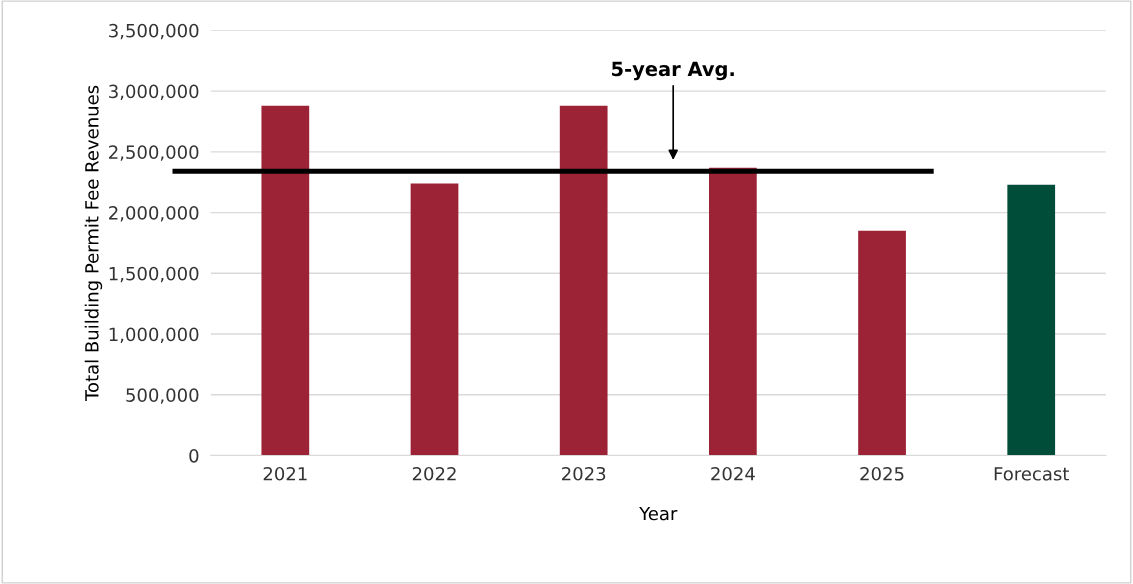 The width and height of the screenshot is (1133, 584). Describe the element at coordinates (882, 473) in the screenshot. I see `x-tick-label: 2025` at that location.